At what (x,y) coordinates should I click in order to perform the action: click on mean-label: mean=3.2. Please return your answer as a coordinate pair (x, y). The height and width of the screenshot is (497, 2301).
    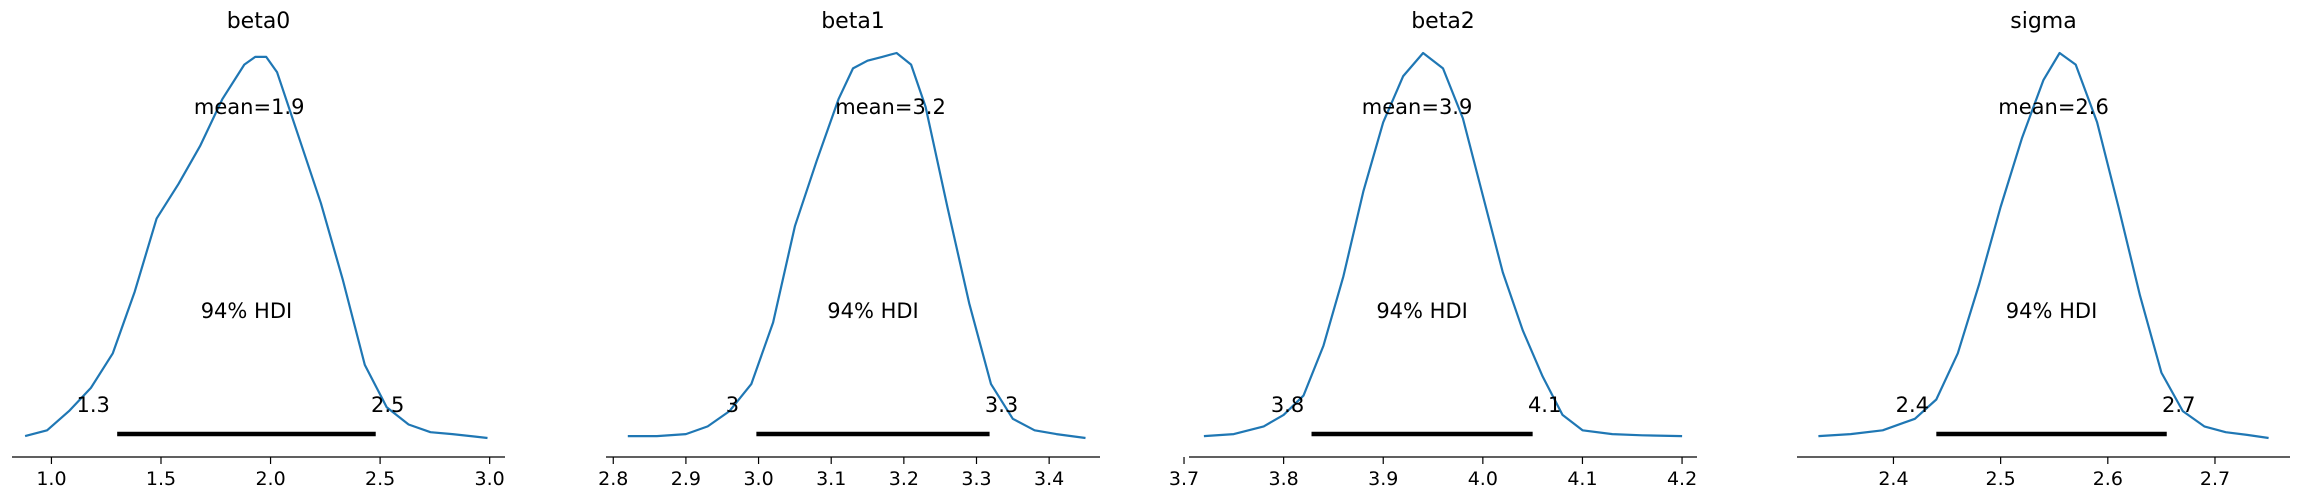
    Looking at the image, I should click on (890, 107).